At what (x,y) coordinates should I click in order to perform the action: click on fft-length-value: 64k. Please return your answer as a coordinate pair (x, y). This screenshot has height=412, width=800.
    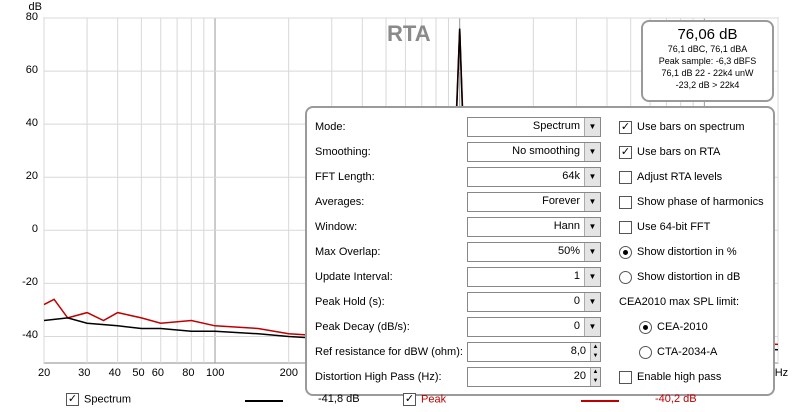
    Looking at the image, I should click on (571, 176).